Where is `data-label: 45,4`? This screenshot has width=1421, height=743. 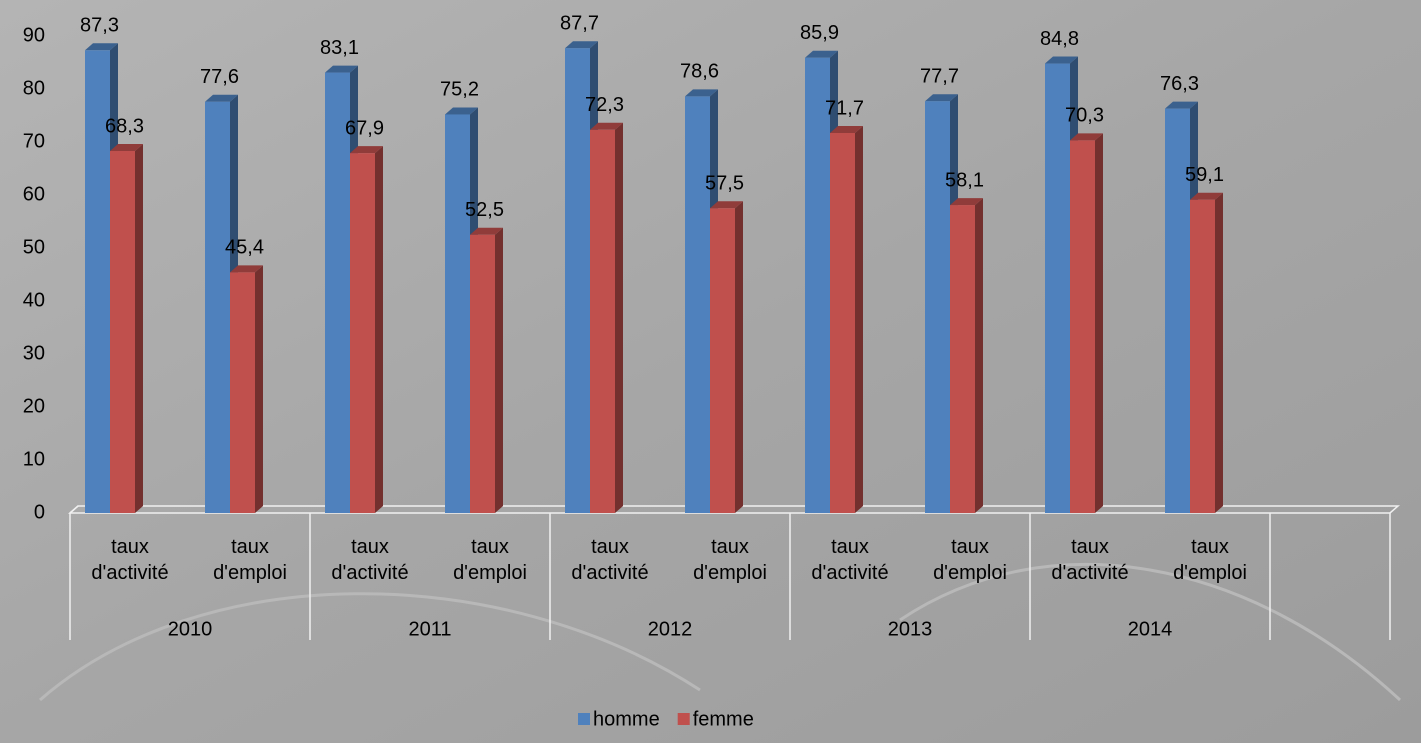 data-label: 45,4 is located at coordinates (244, 248).